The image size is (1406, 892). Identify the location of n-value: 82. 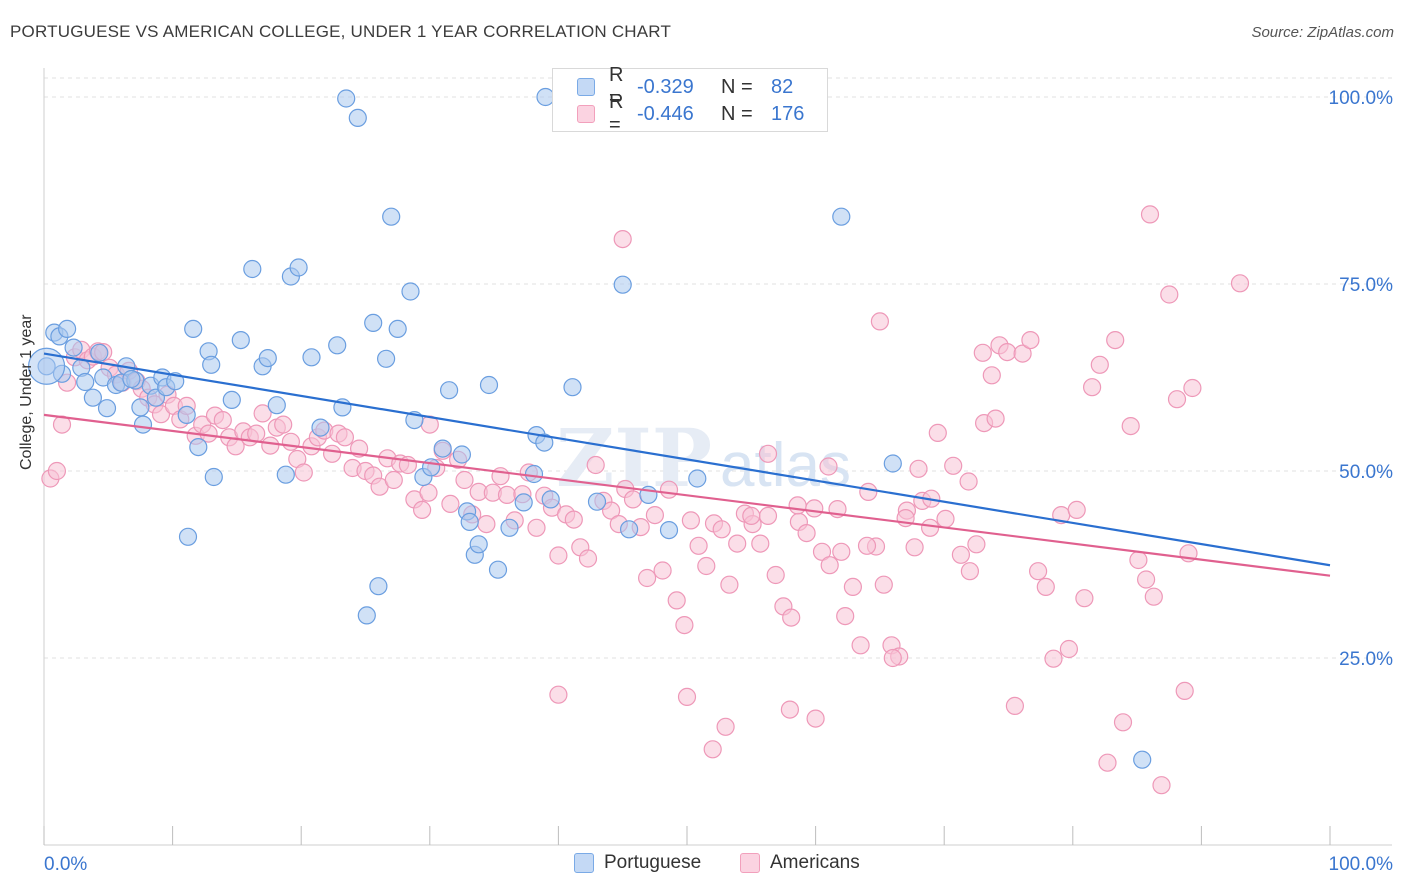
(782, 86).